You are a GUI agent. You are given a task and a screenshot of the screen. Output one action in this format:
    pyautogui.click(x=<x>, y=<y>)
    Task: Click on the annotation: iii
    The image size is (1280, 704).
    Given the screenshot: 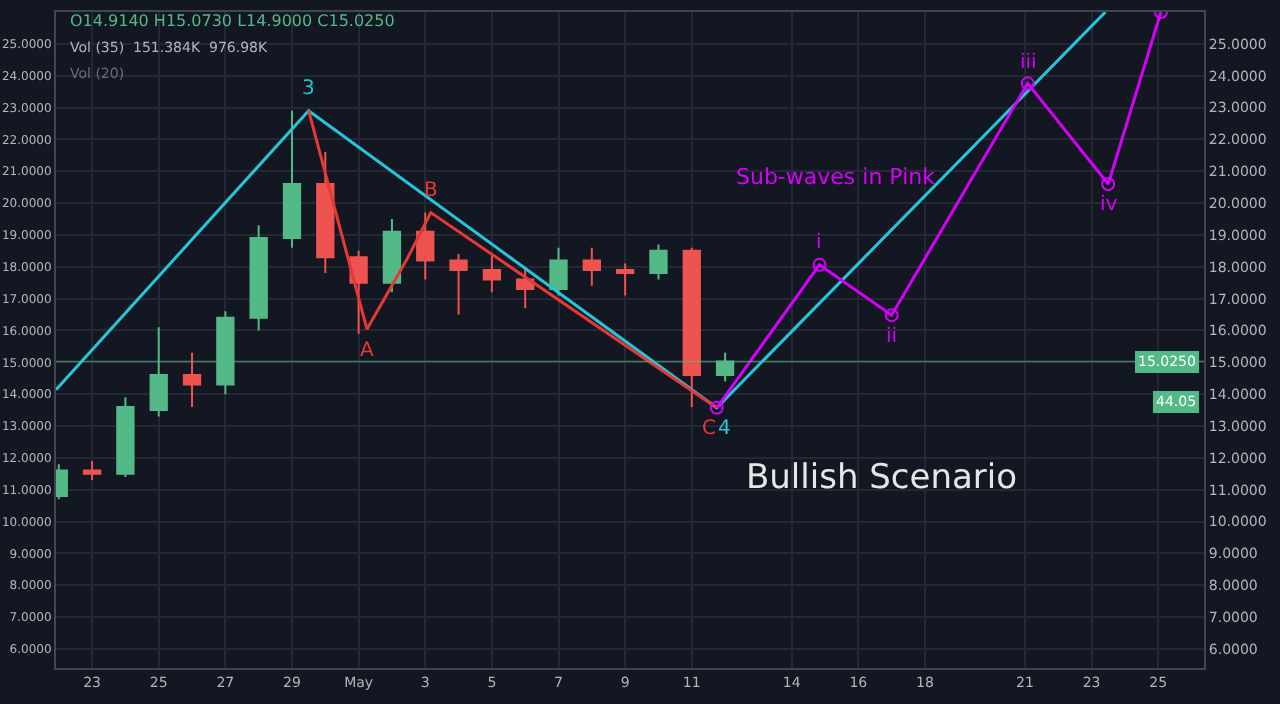 What is the action you would take?
    pyautogui.click(x=1028, y=63)
    